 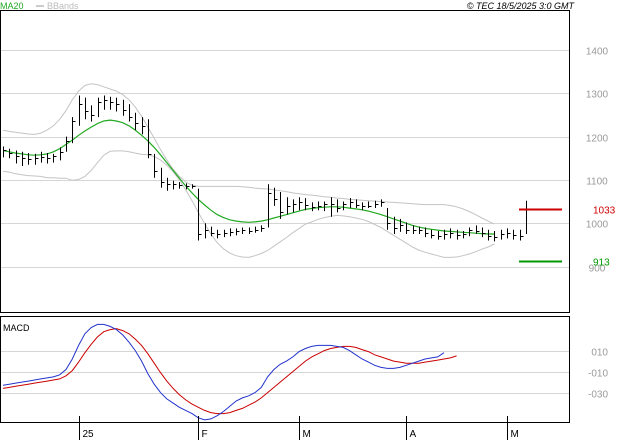 I want to click on price-ytick-label: 1100, so click(x=597, y=182).